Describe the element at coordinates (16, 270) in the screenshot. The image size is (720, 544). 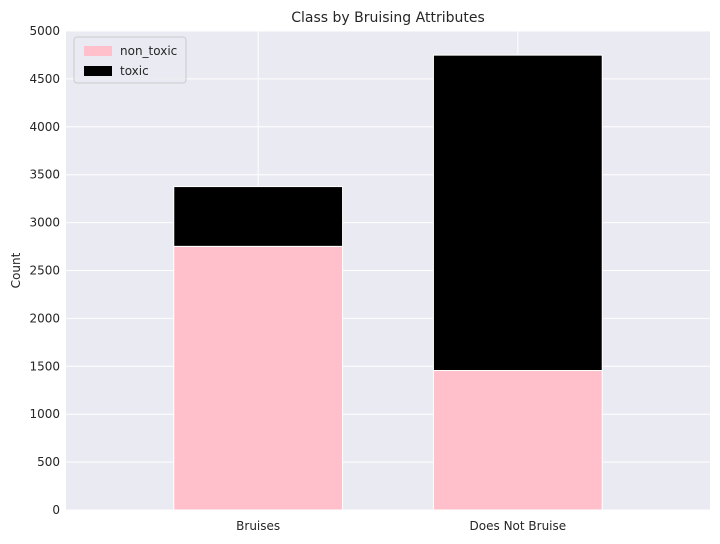
I see `y-axis-label: Count` at that location.